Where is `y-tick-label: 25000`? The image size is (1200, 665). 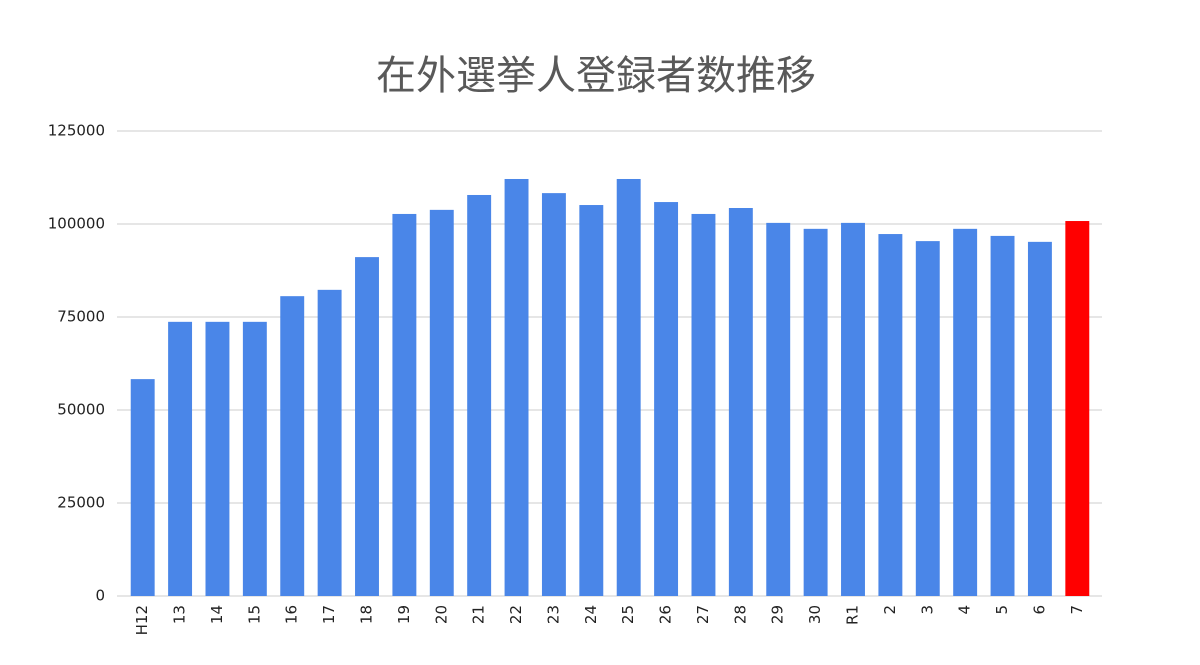 y-tick-label: 25000 is located at coordinates (81, 503).